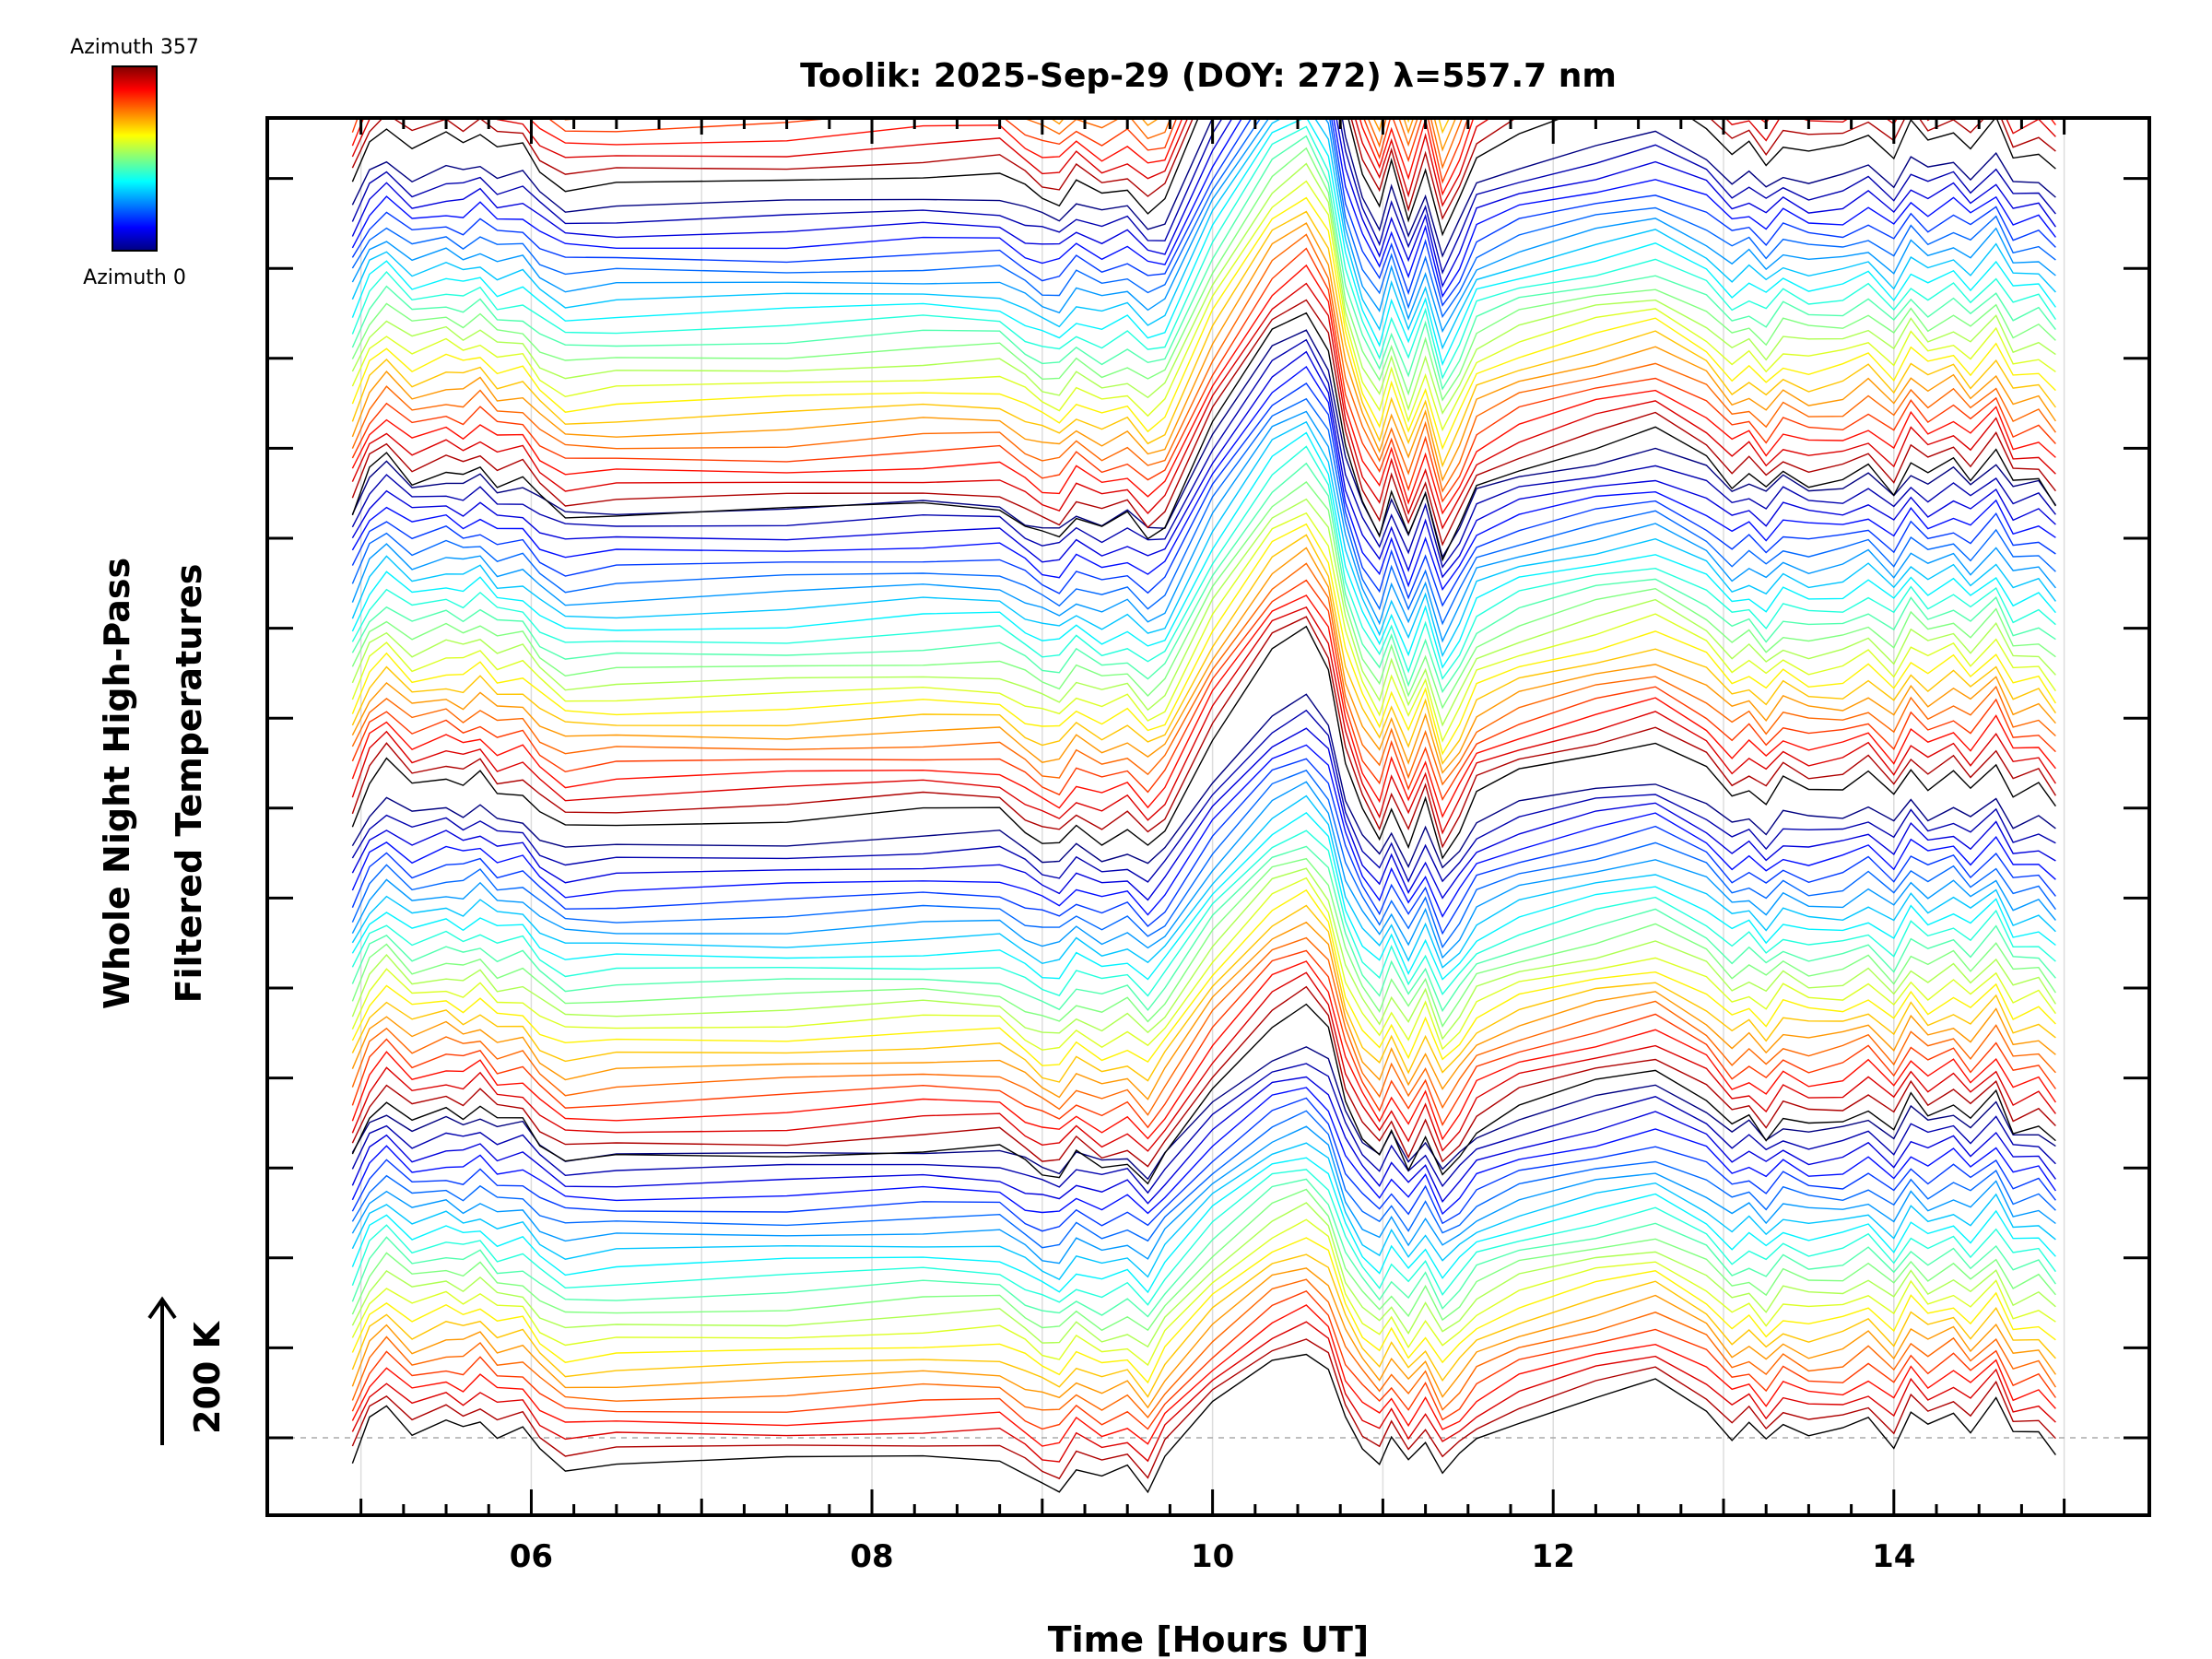 The image size is (2212, 1659). Describe the element at coordinates (134, 47) in the screenshot. I see `colorbar-top-label: Azimuth 357` at that location.